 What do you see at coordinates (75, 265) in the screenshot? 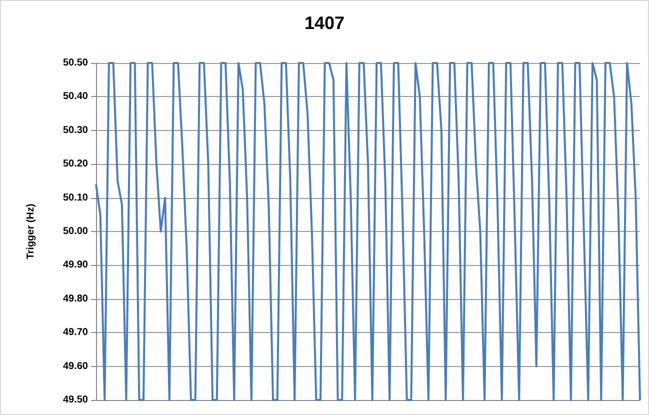
I see `y-tick-label: 49.90` at bounding box center [75, 265].